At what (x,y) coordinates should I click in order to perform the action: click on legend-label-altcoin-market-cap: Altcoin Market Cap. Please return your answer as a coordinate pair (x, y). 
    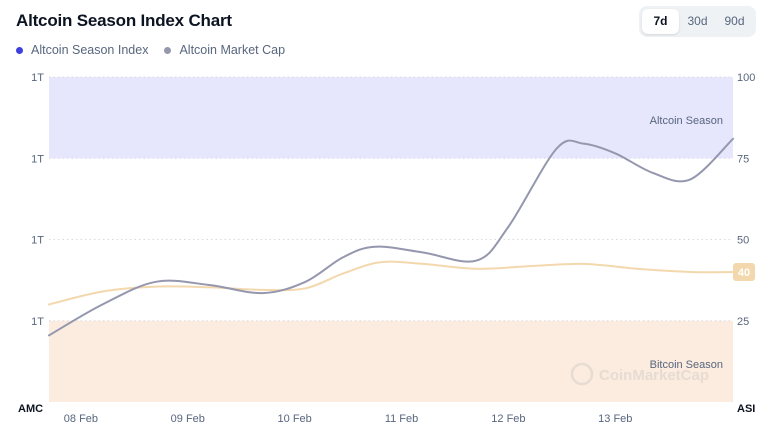
    Looking at the image, I should click on (232, 50).